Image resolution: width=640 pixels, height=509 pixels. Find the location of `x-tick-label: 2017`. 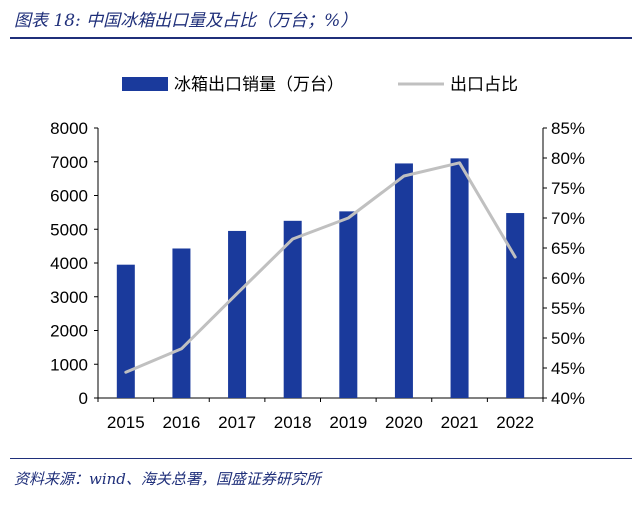

x-tick-label: 2017 is located at coordinates (237, 422).